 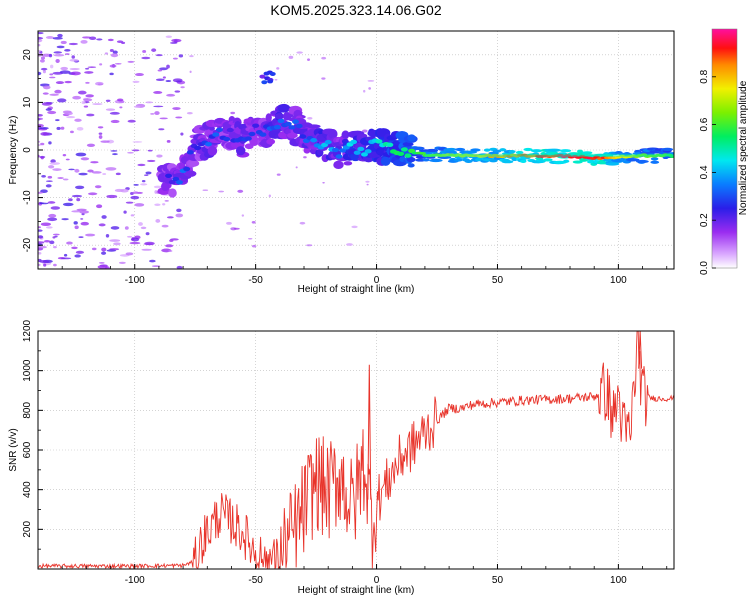 What do you see at coordinates (704, 220) in the screenshot?
I see `colorbar-tick-label: 0.2` at bounding box center [704, 220].